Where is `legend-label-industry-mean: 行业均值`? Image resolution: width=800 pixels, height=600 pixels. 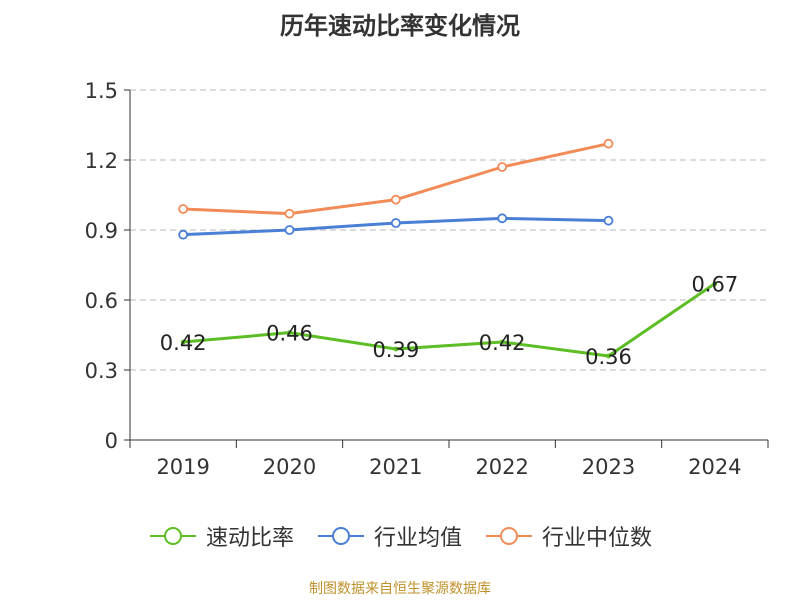 legend-label-industry-mean: 行业均值 is located at coordinates (417, 538).